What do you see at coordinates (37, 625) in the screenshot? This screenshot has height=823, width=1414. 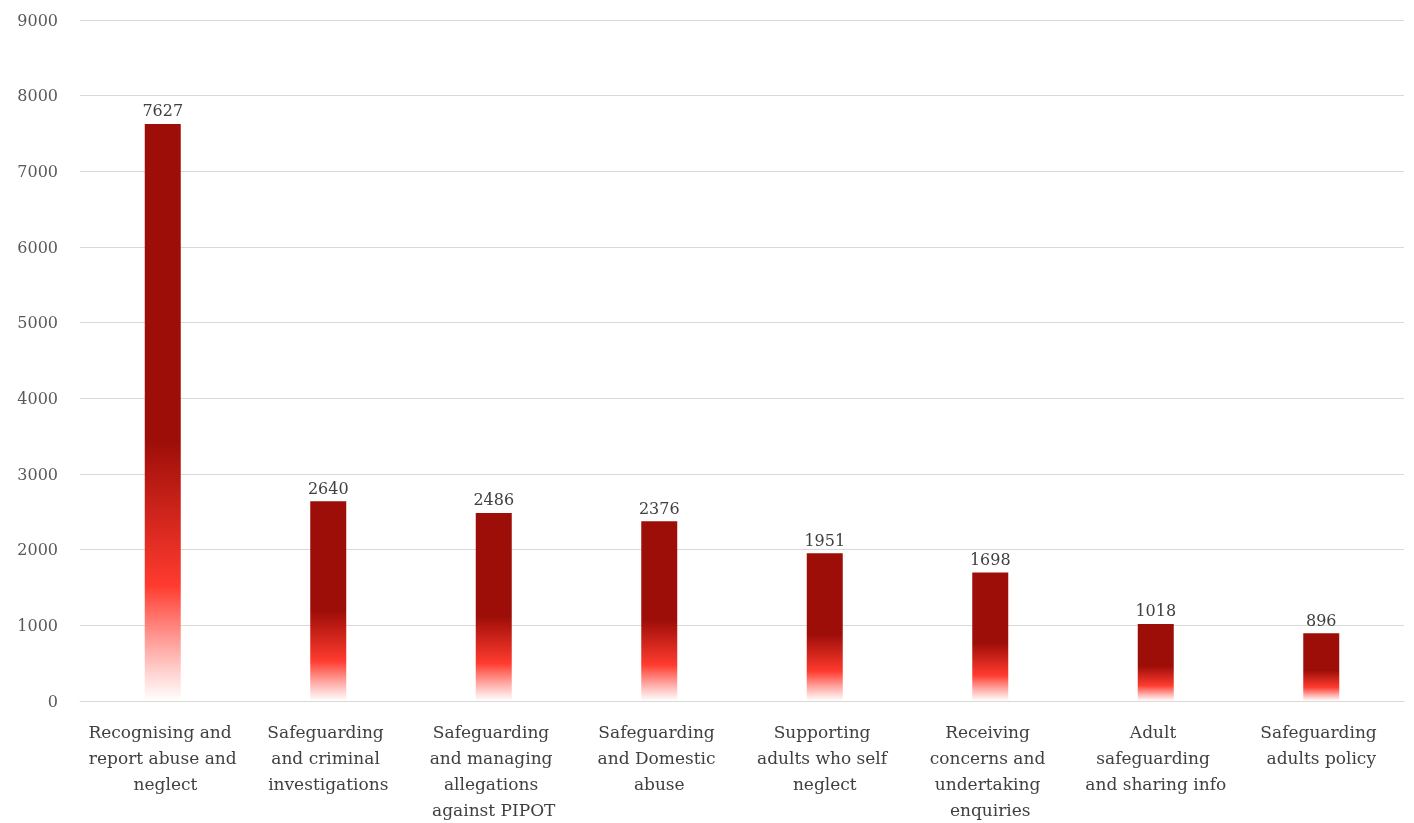 I see `y-tick-label: 1000` at bounding box center [37, 625].